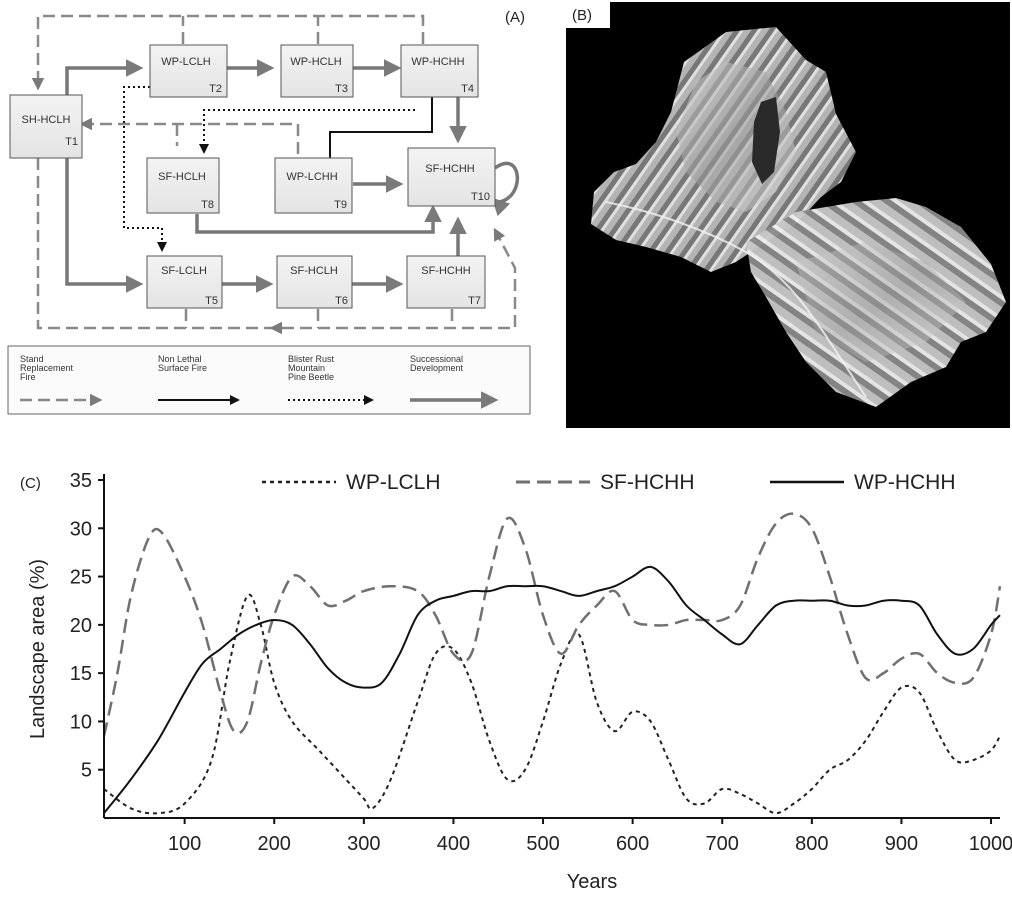 The width and height of the screenshot is (1012, 897). Describe the element at coordinates (811, 844) in the screenshot. I see `x-tick-label: 800` at that location.